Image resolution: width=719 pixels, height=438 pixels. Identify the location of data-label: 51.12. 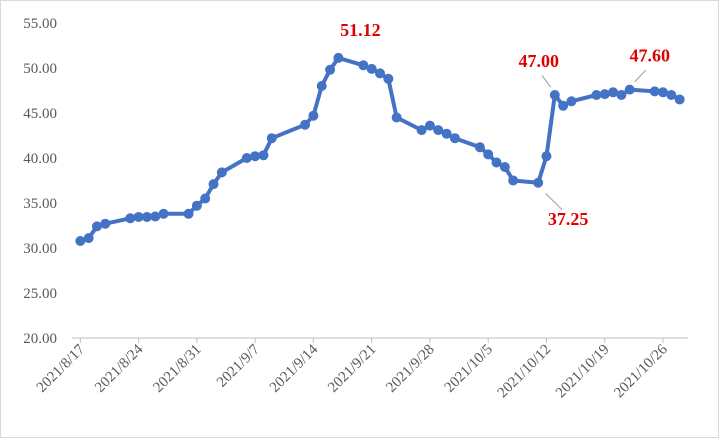
(360, 30).